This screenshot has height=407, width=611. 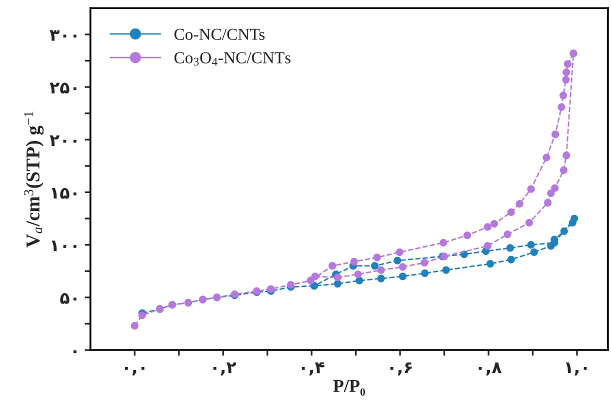 What do you see at coordinates (219, 34) in the screenshot?
I see `legend-label: Co-NC/CNTs` at bounding box center [219, 34].